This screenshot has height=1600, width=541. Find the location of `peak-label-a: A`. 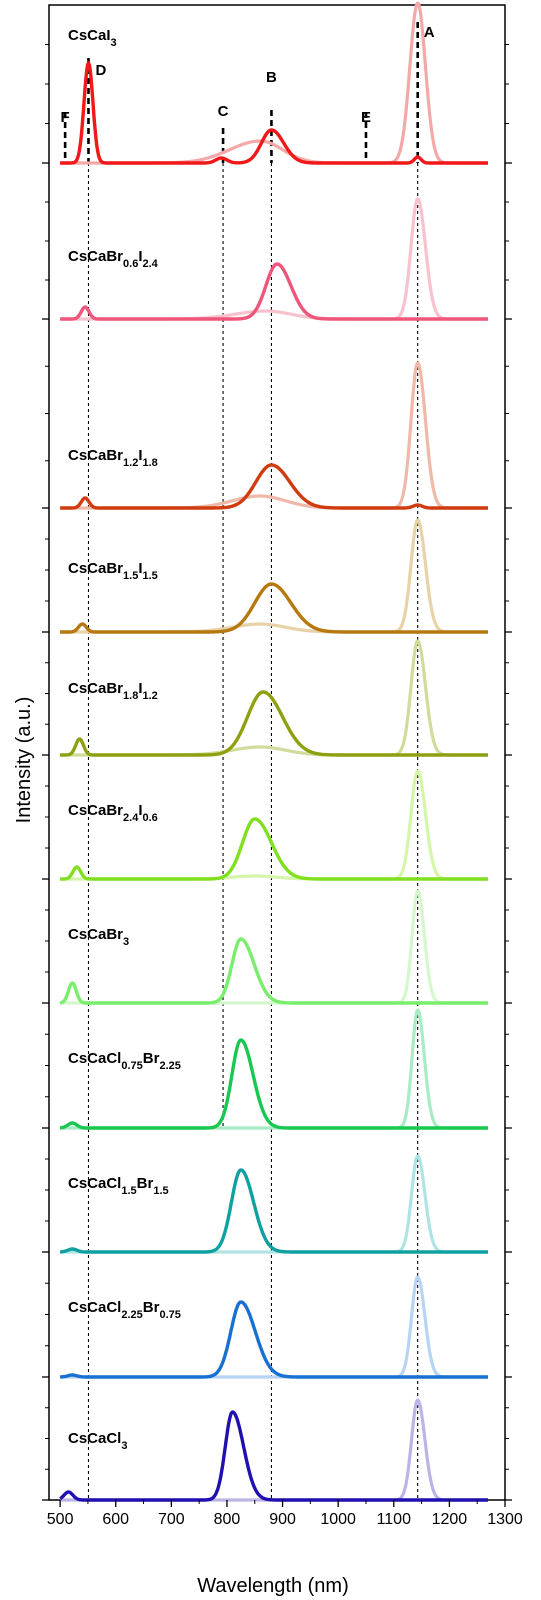

peak-label-a: A is located at coordinates (429, 32).